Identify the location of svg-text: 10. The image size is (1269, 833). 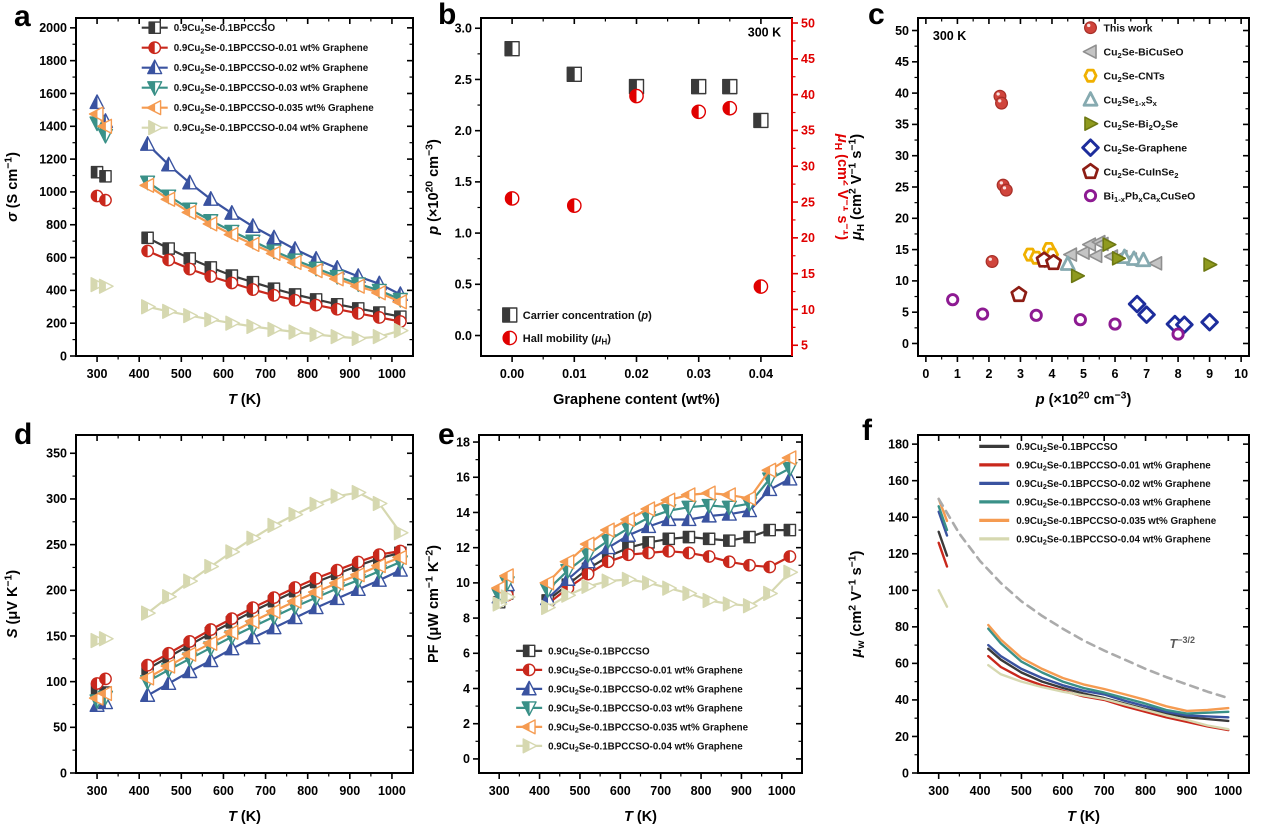
(1241, 374).